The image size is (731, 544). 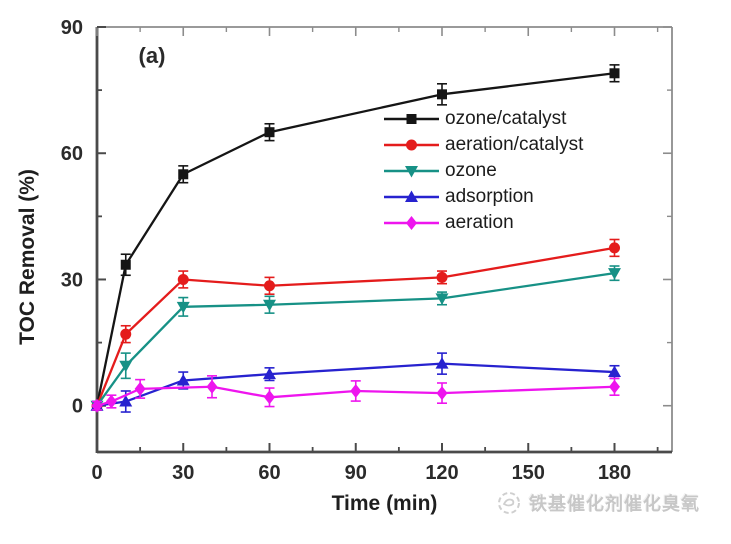 What do you see at coordinates (356, 473) in the screenshot?
I see `x-tick-label: 90` at bounding box center [356, 473].